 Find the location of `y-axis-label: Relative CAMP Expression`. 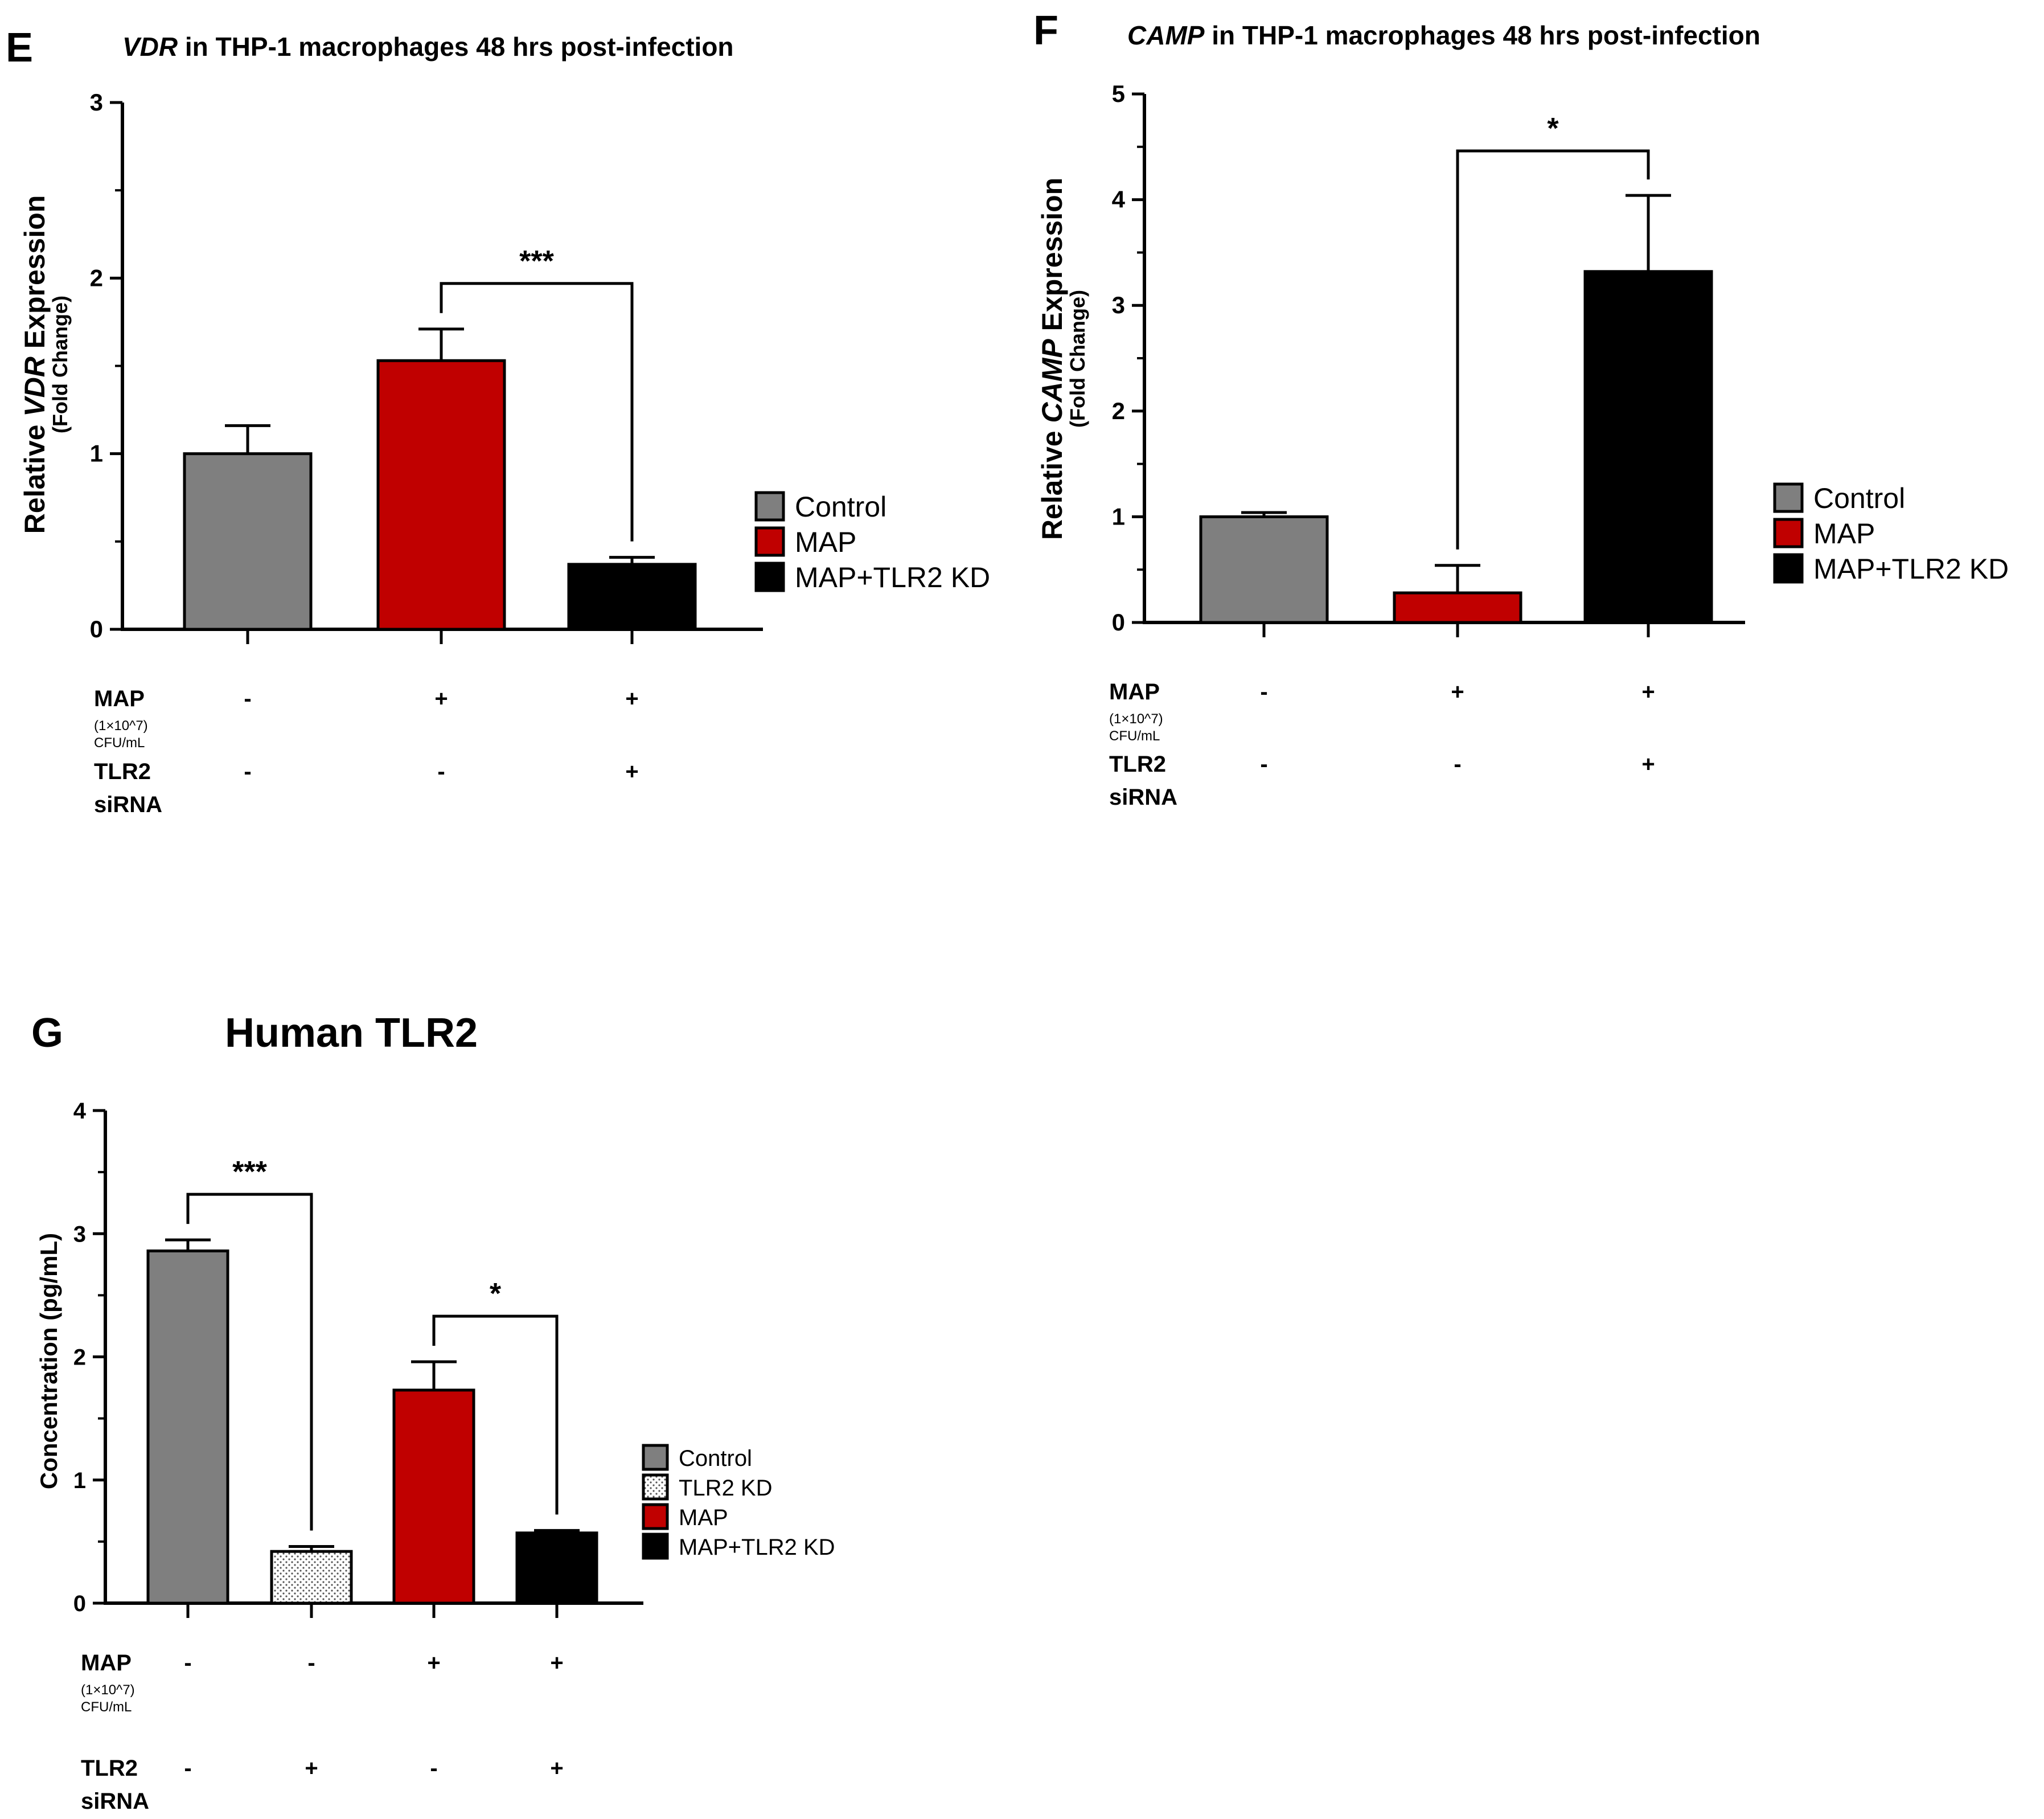

y-axis-label: Relative CAMP Expression is located at coordinates (1052, 359).